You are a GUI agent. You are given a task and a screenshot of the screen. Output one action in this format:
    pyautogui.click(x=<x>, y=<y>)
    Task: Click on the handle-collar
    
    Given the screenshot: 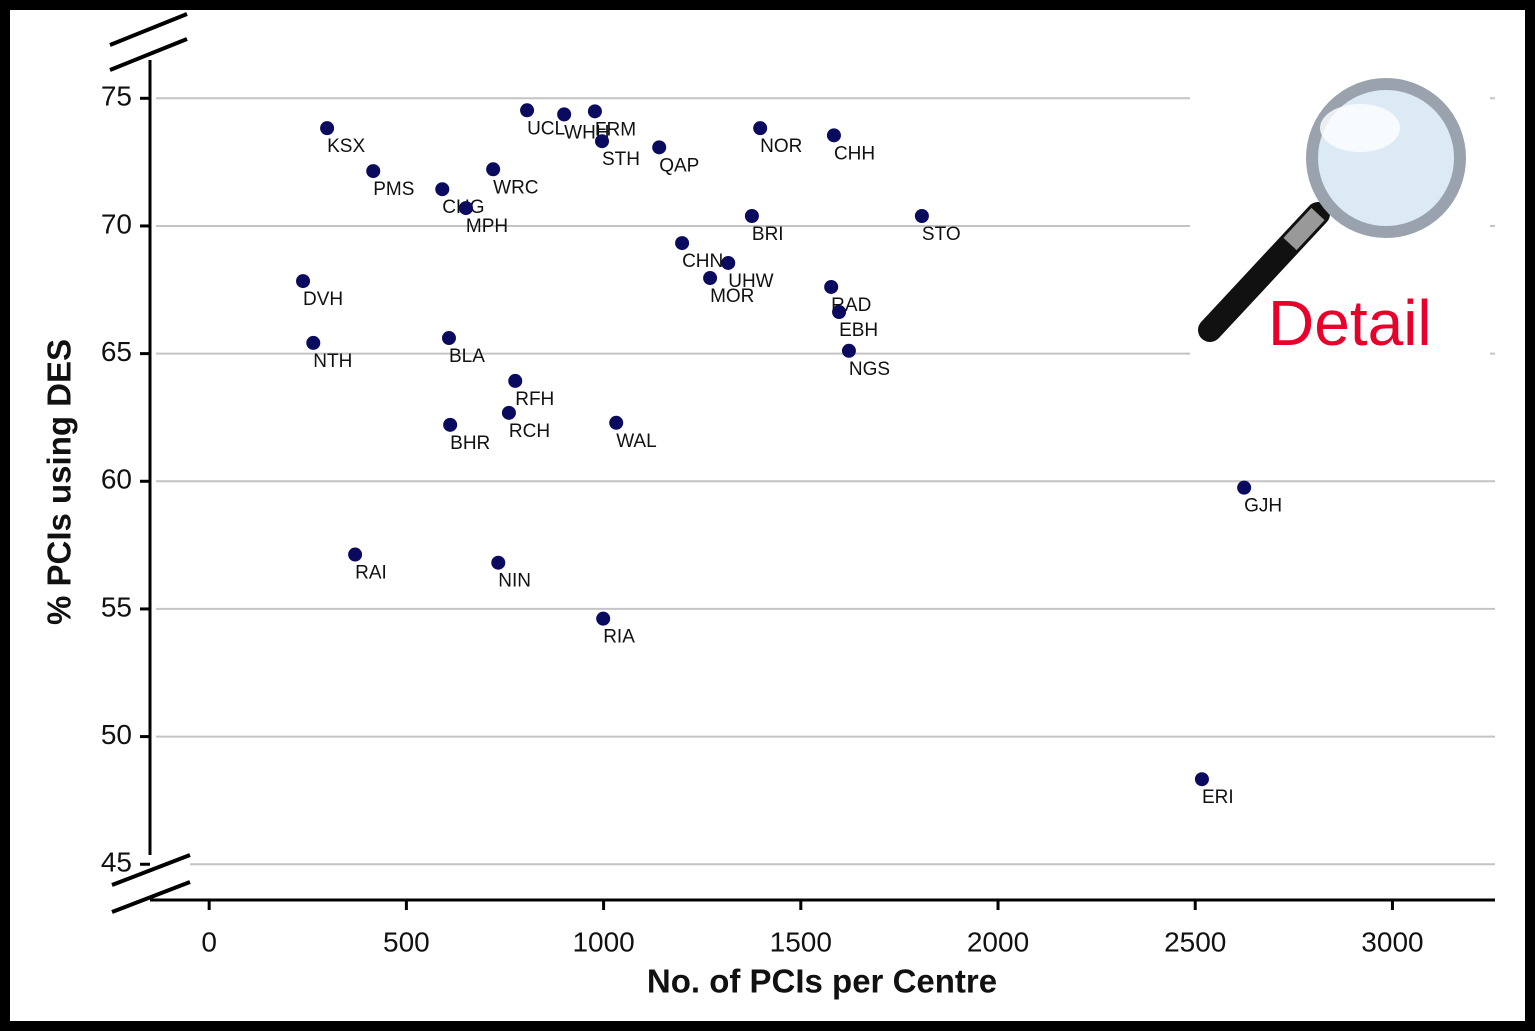 What is the action you would take?
    pyautogui.click(x=1304, y=229)
    